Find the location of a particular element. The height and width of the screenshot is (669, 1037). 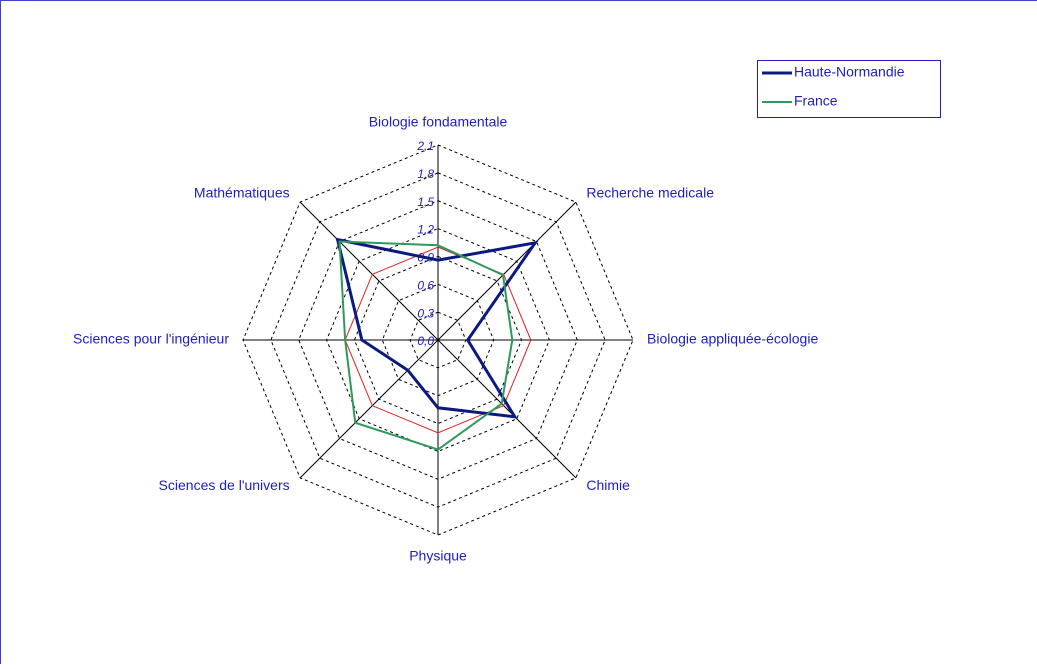

y-tick-label: 1,5 is located at coordinates (425, 202).